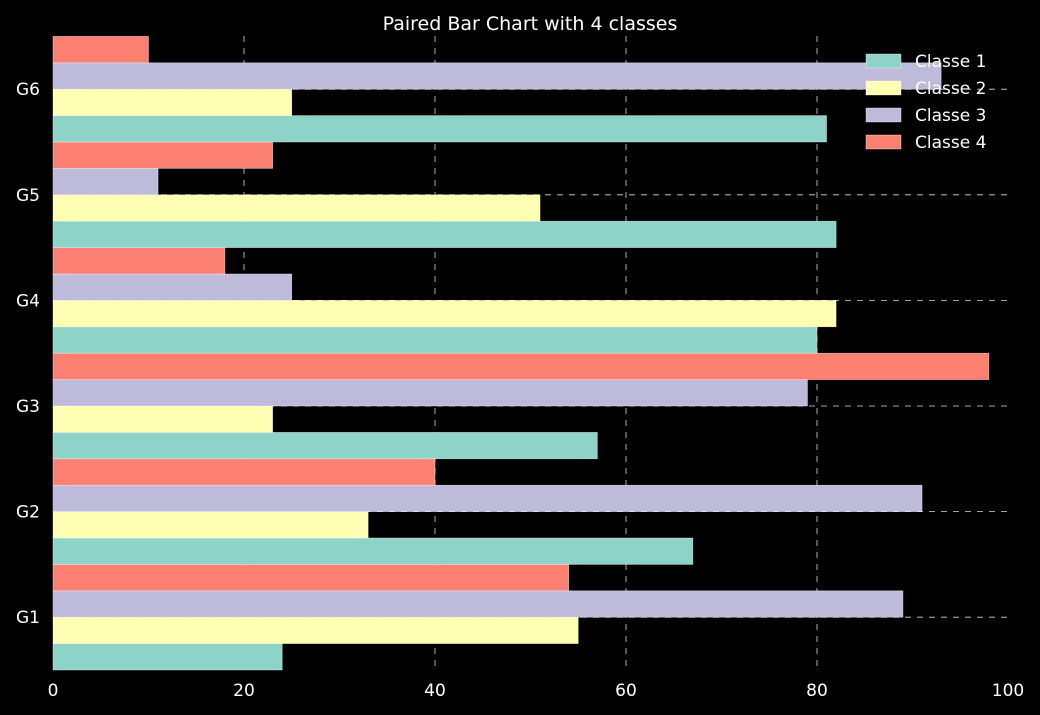 The height and width of the screenshot is (715, 1040). What do you see at coordinates (536, 691) in the screenshot?
I see `x-axis: 0 20 40 60 80 100` at bounding box center [536, 691].